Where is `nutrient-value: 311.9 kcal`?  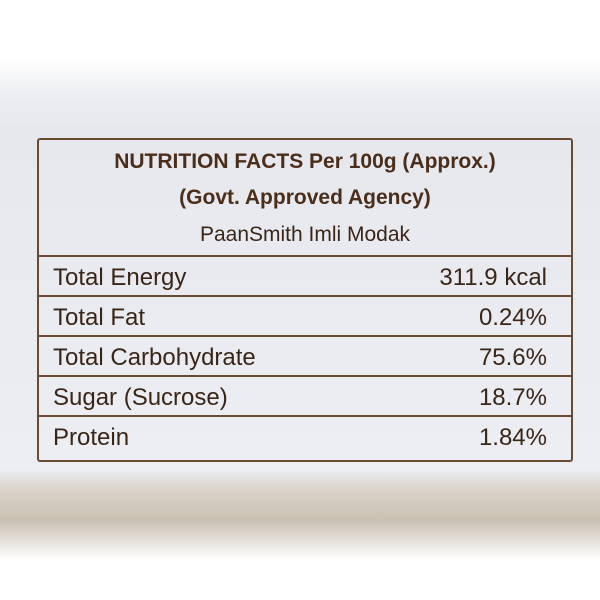 nutrient-value: 311.9 kcal is located at coordinates (493, 277).